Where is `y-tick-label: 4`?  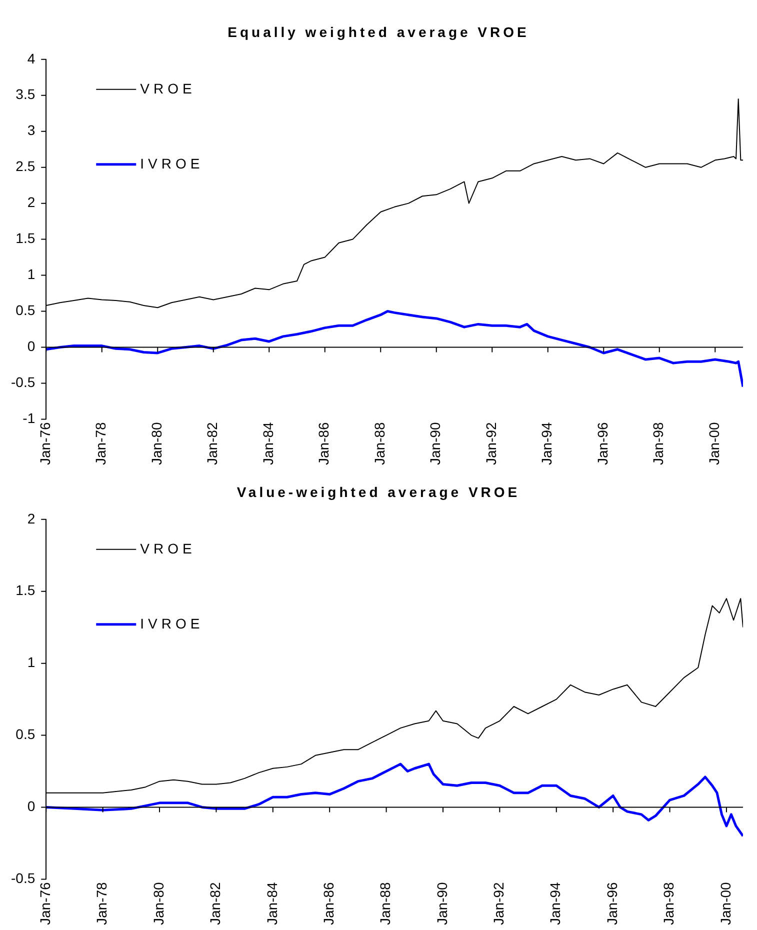 y-tick-label: 4 is located at coordinates (31, 58).